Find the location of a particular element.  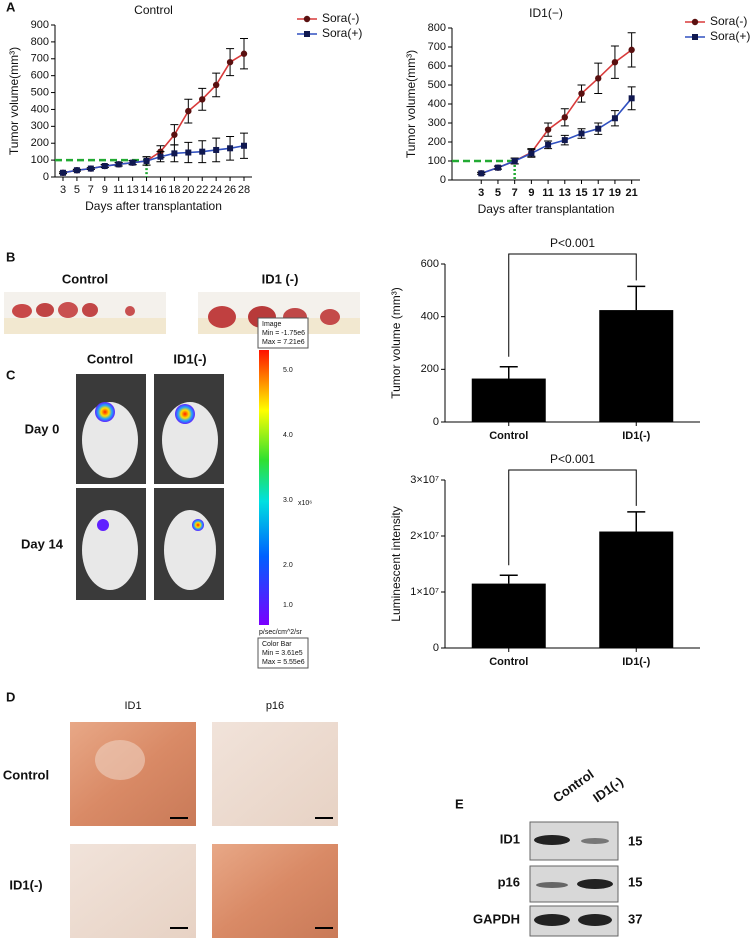

colorbar-text: Max = 5.55e6 is located at coordinates (283, 662).